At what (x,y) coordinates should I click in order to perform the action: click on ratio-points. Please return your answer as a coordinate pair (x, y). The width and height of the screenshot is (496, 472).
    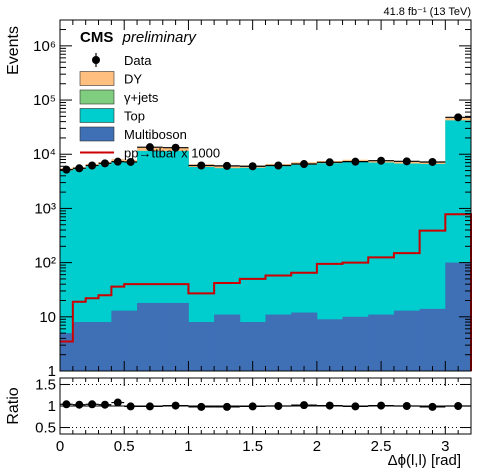
    Looking at the image, I should click on (265, 404).